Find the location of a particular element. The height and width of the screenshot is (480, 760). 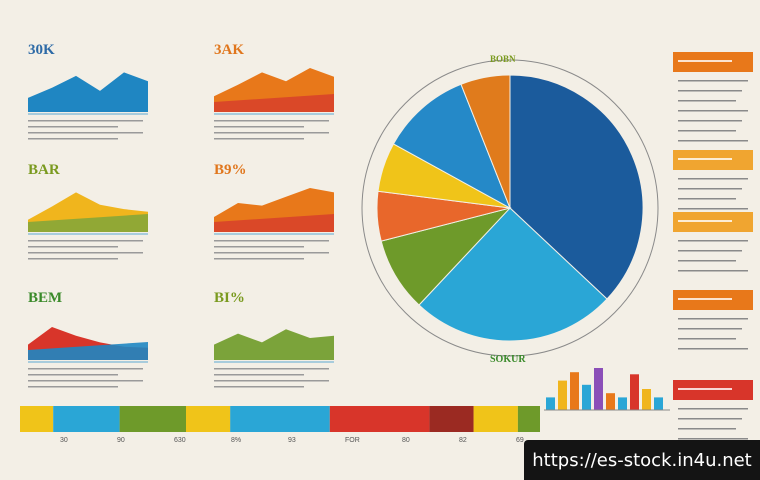

bottom-tick-label: 82 is located at coordinates (463, 440).